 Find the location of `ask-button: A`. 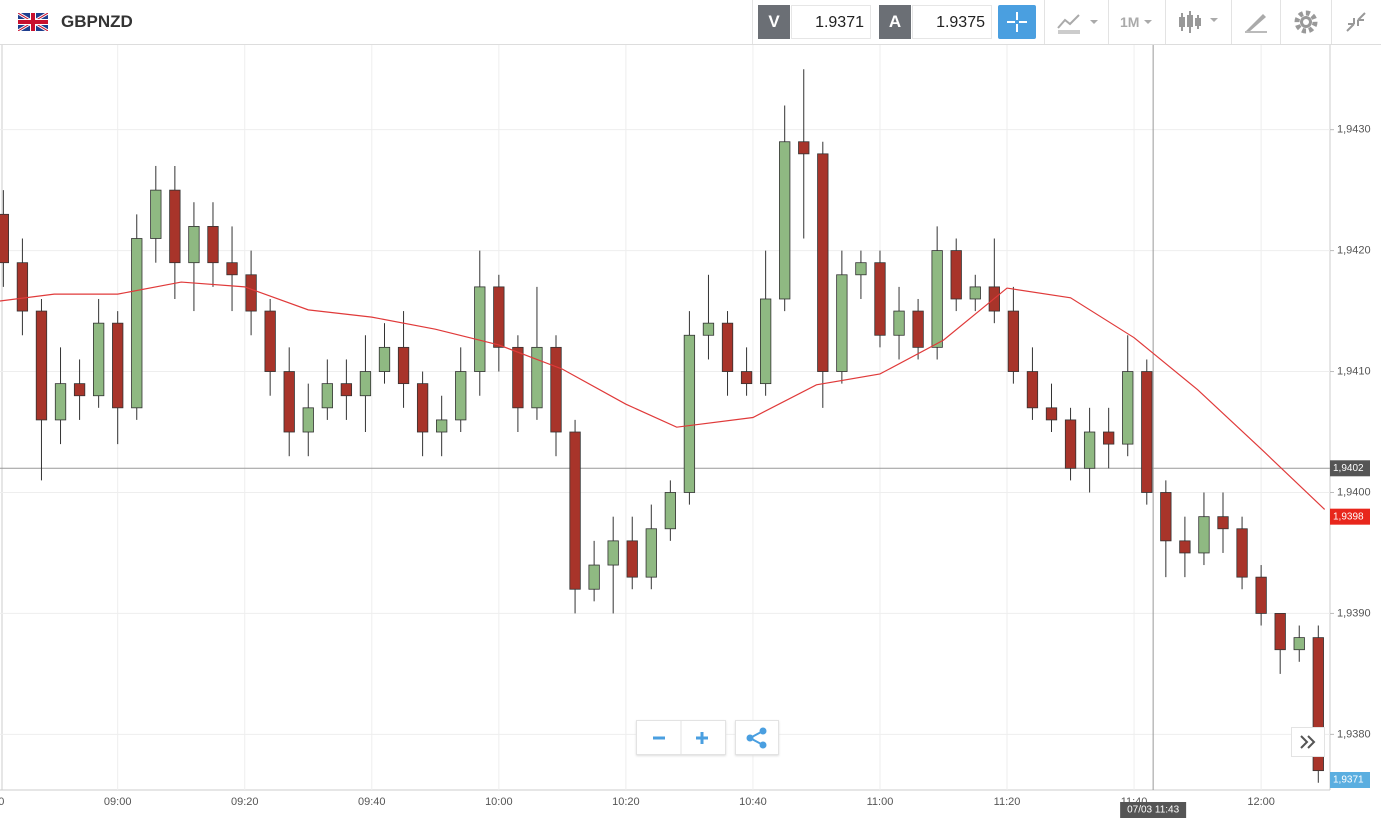

ask-button: A is located at coordinates (895, 22).